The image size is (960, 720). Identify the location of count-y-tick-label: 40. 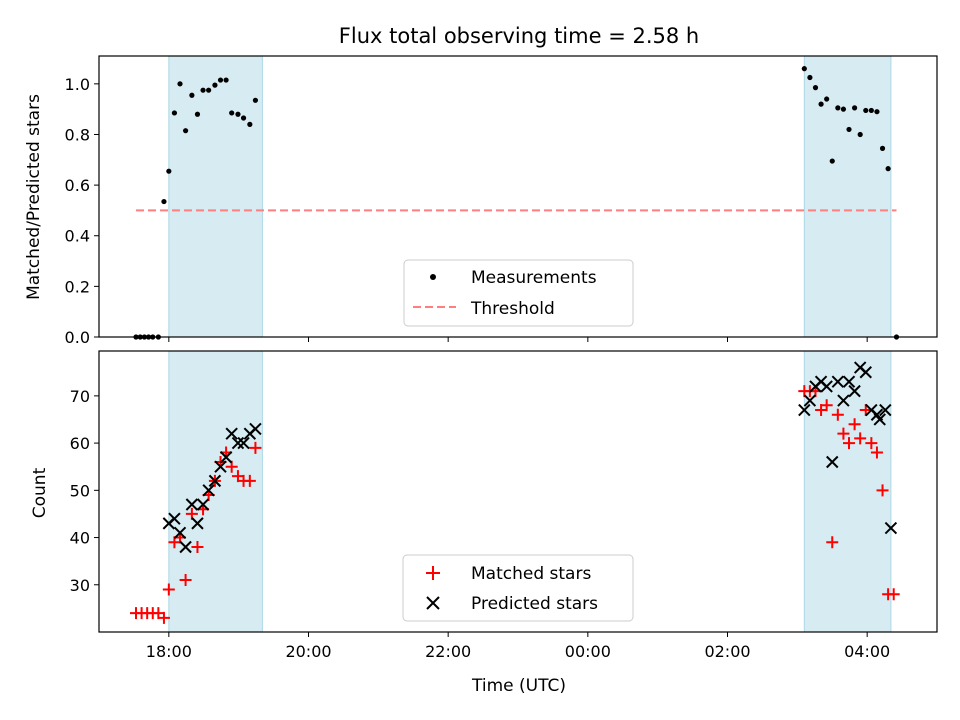
(80, 538).